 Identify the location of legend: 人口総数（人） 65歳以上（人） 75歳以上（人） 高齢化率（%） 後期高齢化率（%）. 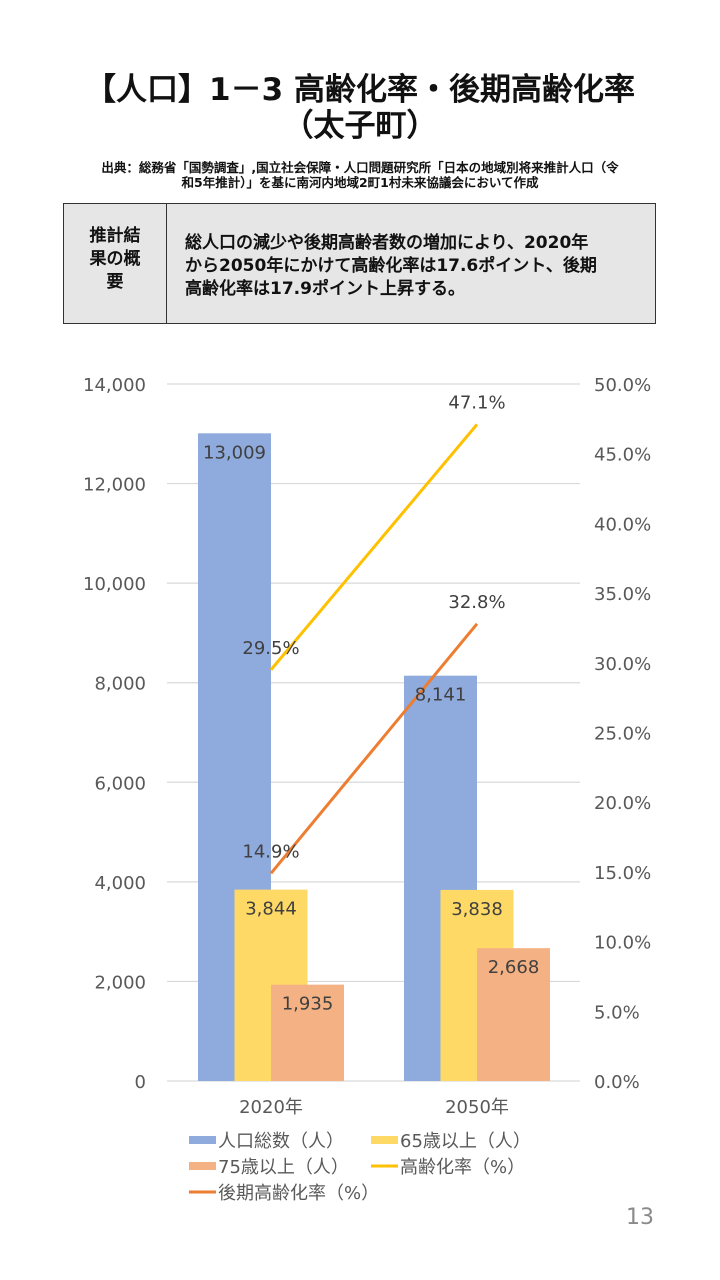
(360, 1167).